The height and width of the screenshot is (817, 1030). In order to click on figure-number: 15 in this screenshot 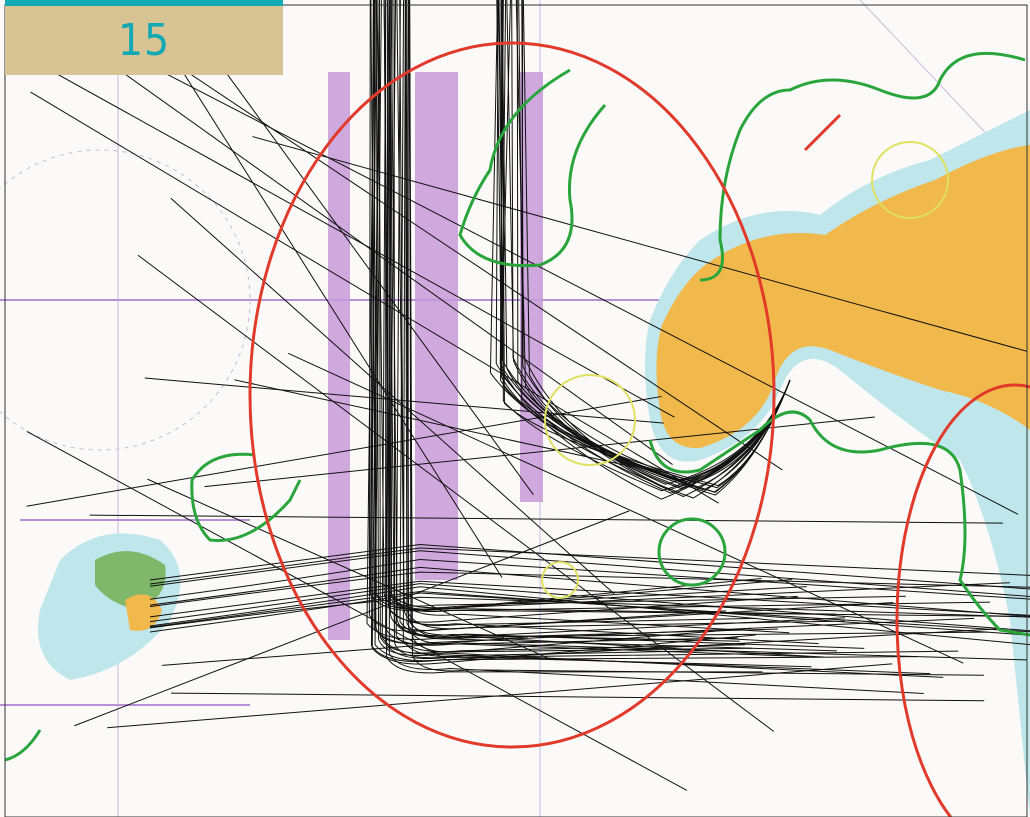, I will do `click(144, 40)`.